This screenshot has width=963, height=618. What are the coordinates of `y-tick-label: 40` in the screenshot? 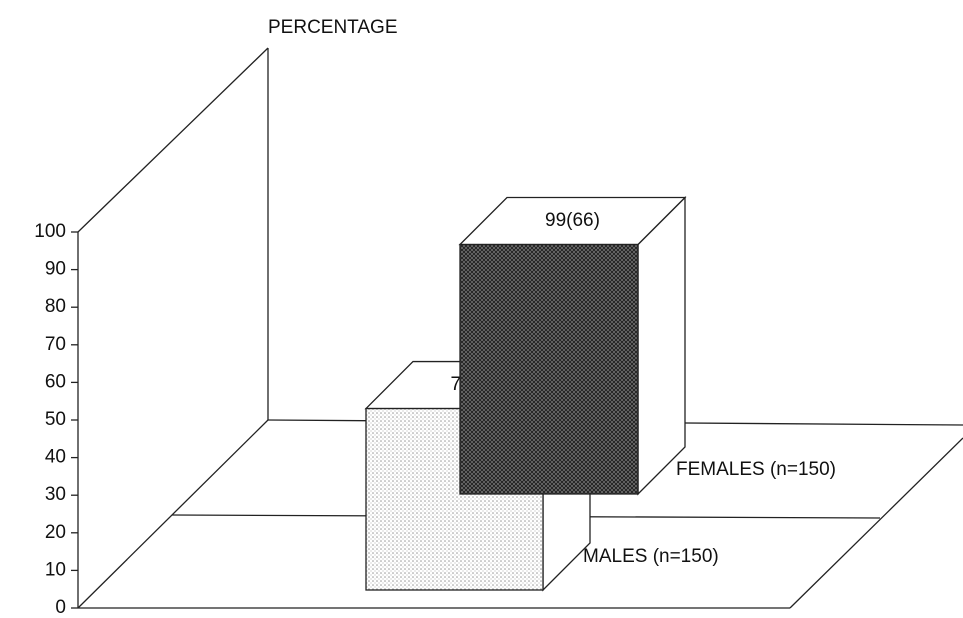 It's located at (55, 457).